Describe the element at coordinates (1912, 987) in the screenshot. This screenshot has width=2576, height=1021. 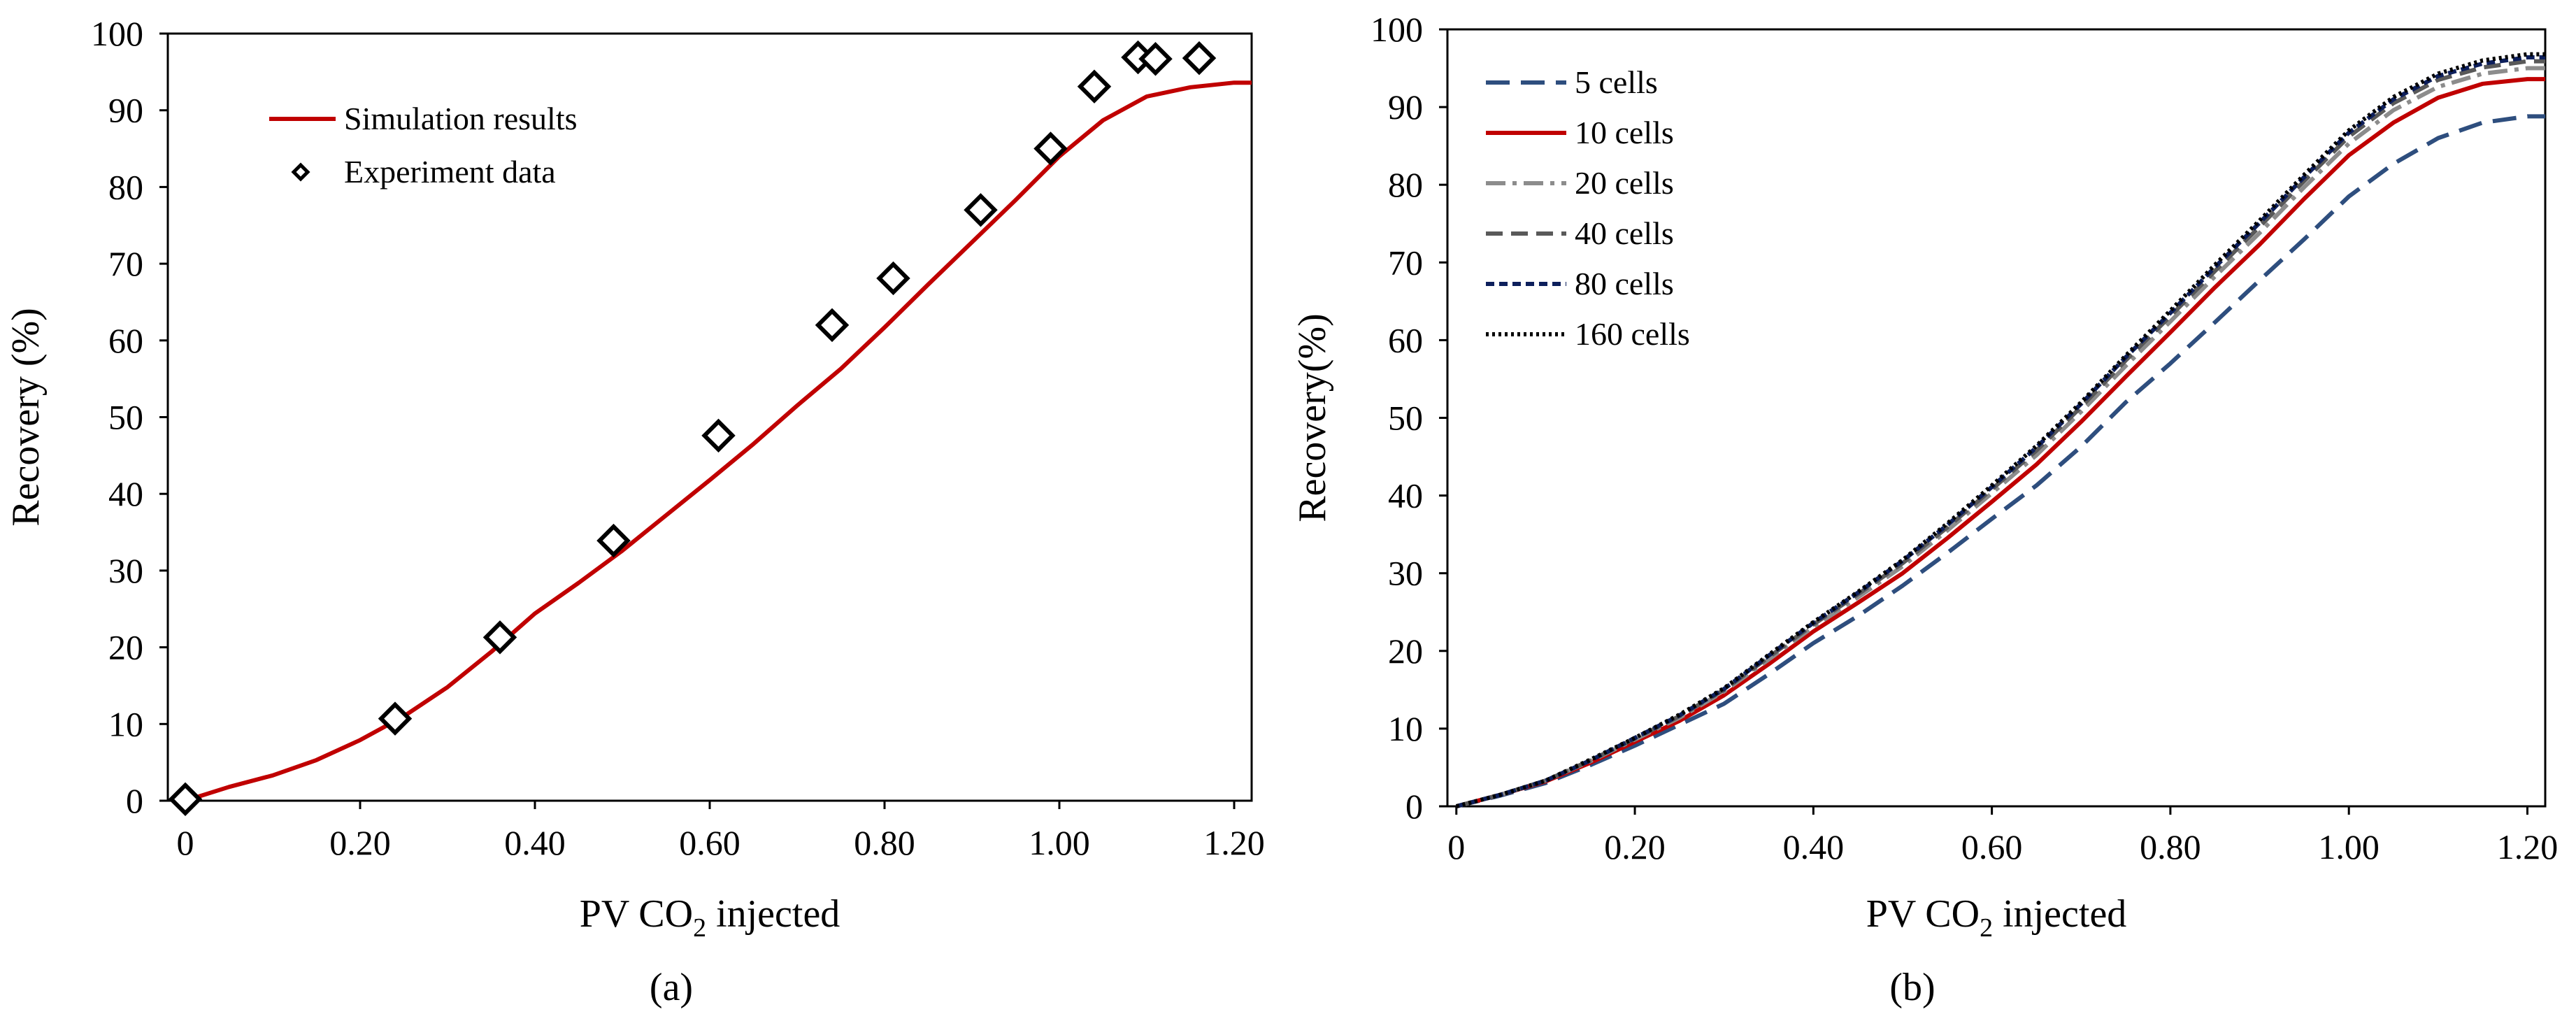
I see `panel-b-caption: (b)` at that location.